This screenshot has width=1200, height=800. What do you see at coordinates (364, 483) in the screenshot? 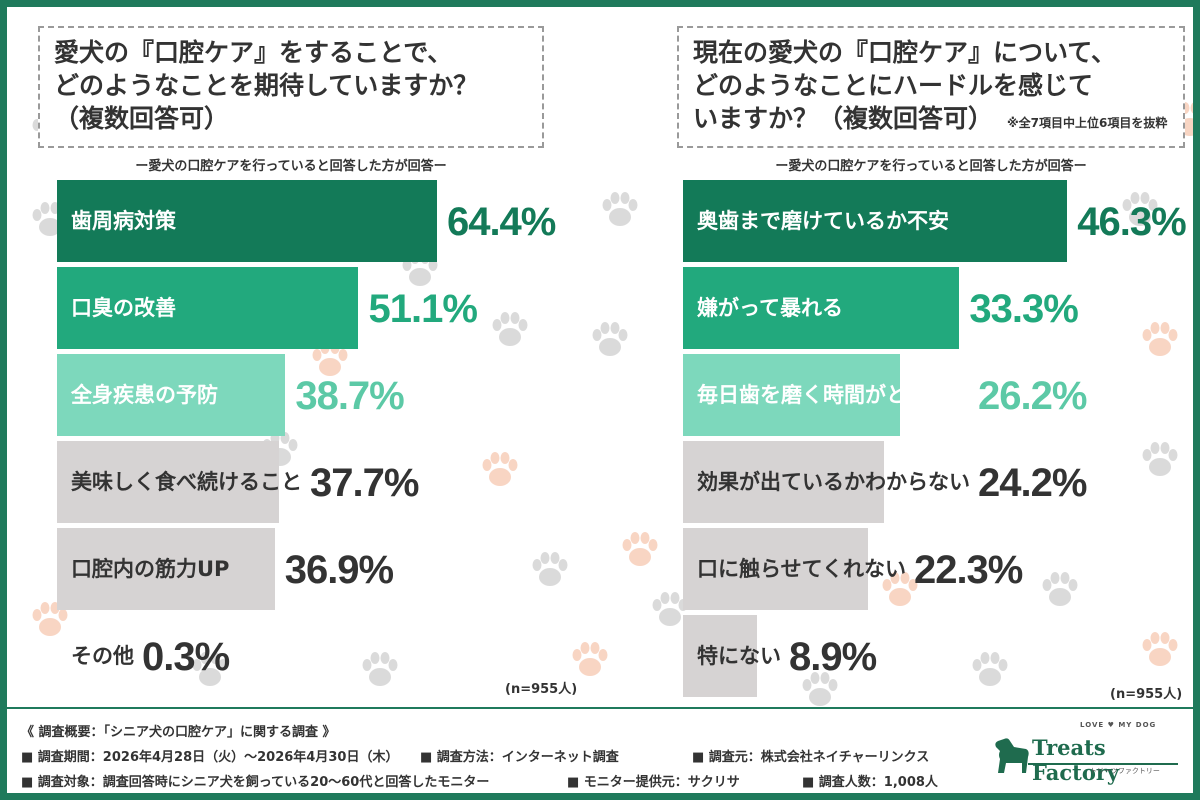
I see `left-bar-value: 37.7%` at bounding box center [364, 483].